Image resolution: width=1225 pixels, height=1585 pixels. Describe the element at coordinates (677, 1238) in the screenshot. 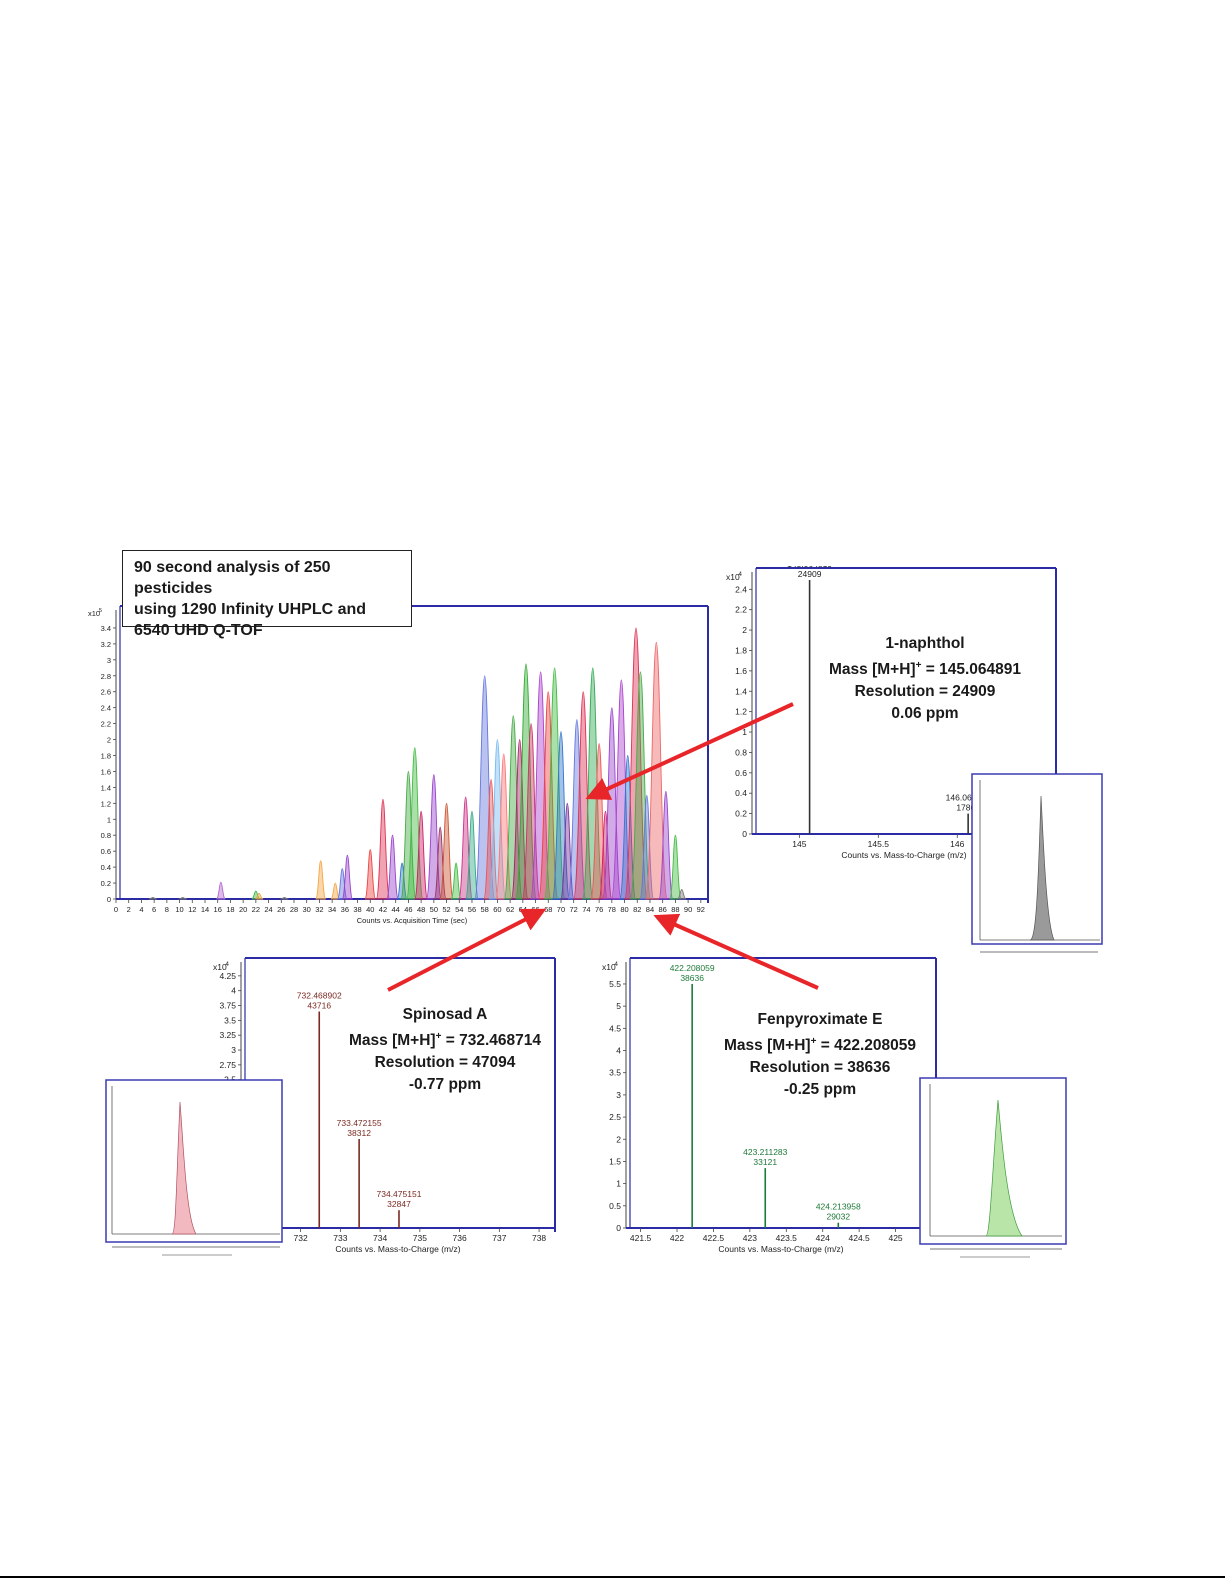

I see `x-tick-label: 422` at that location.